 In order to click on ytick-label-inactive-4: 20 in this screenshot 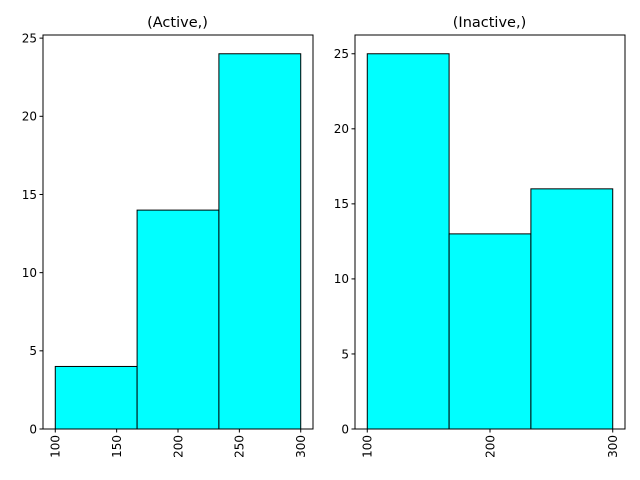, I will do `click(341, 129)`.